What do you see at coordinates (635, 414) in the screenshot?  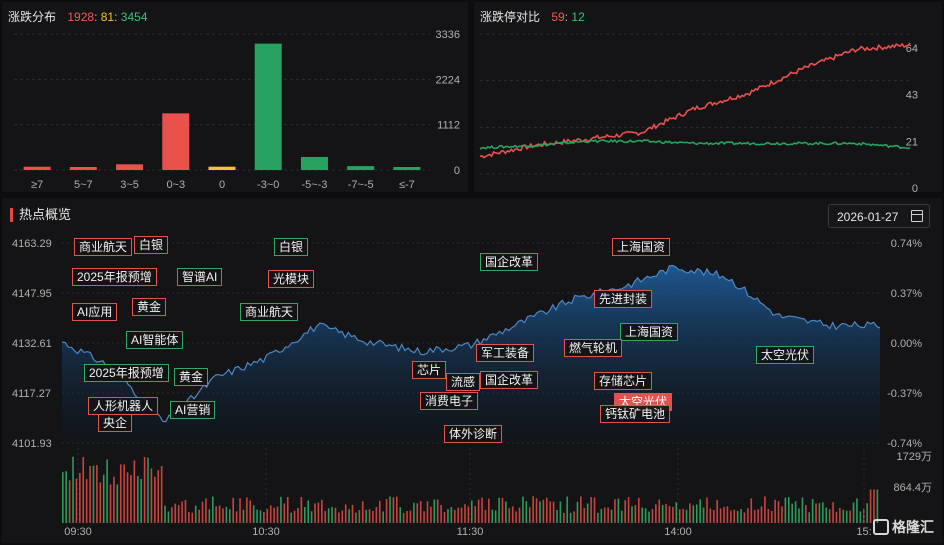 I see `hot-tag: 钙钛矿电池` at bounding box center [635, 414].